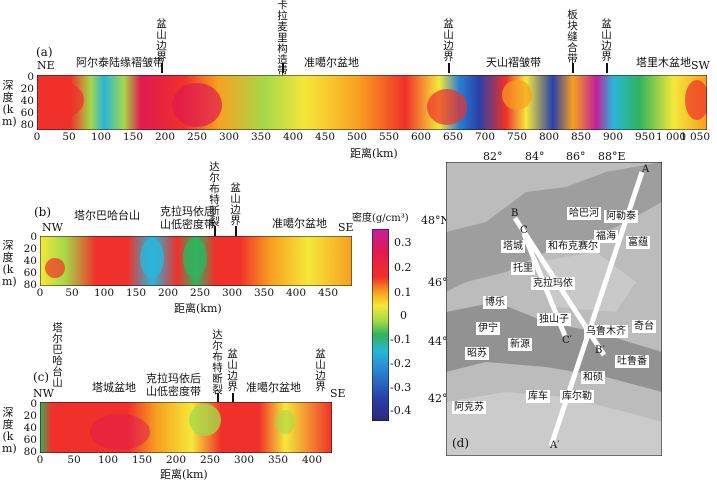 This screenshot has width=717, height=487. What do you see at coordinates (613, 137) in the screenshot?
I see `x-tick: 900` at bounding box center [613, 137].